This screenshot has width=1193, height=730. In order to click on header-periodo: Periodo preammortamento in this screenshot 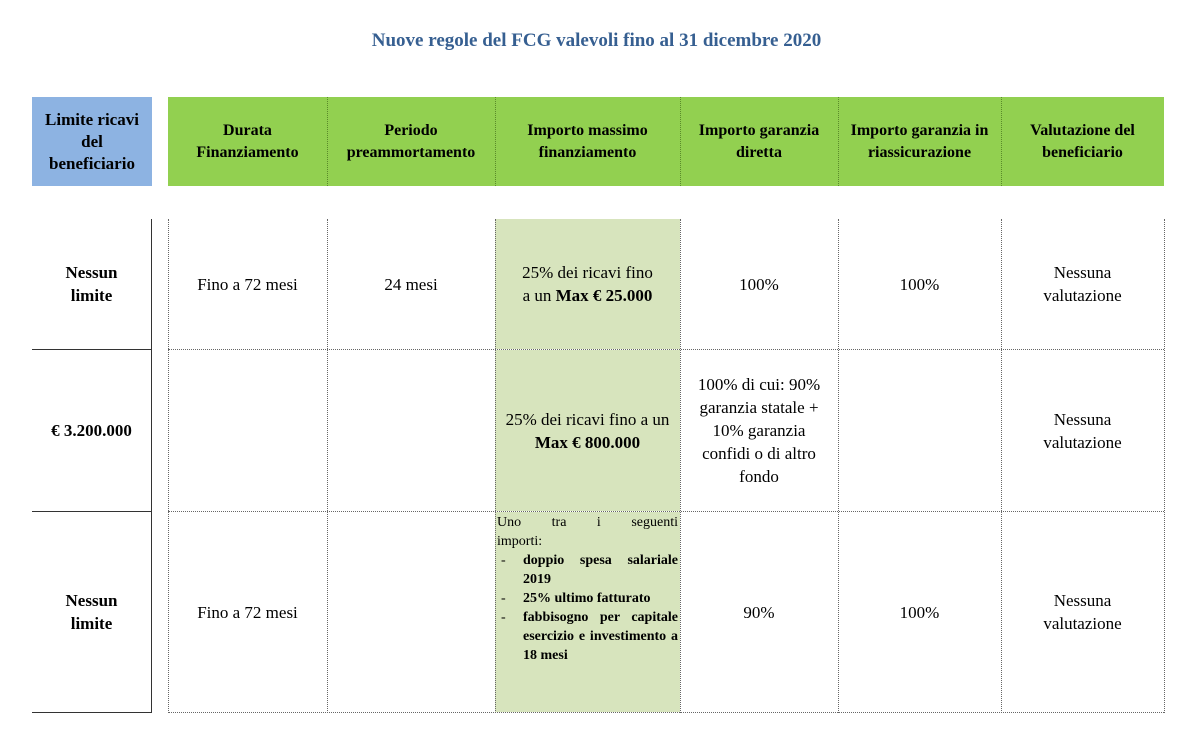, I will do `click(411, 141)`.